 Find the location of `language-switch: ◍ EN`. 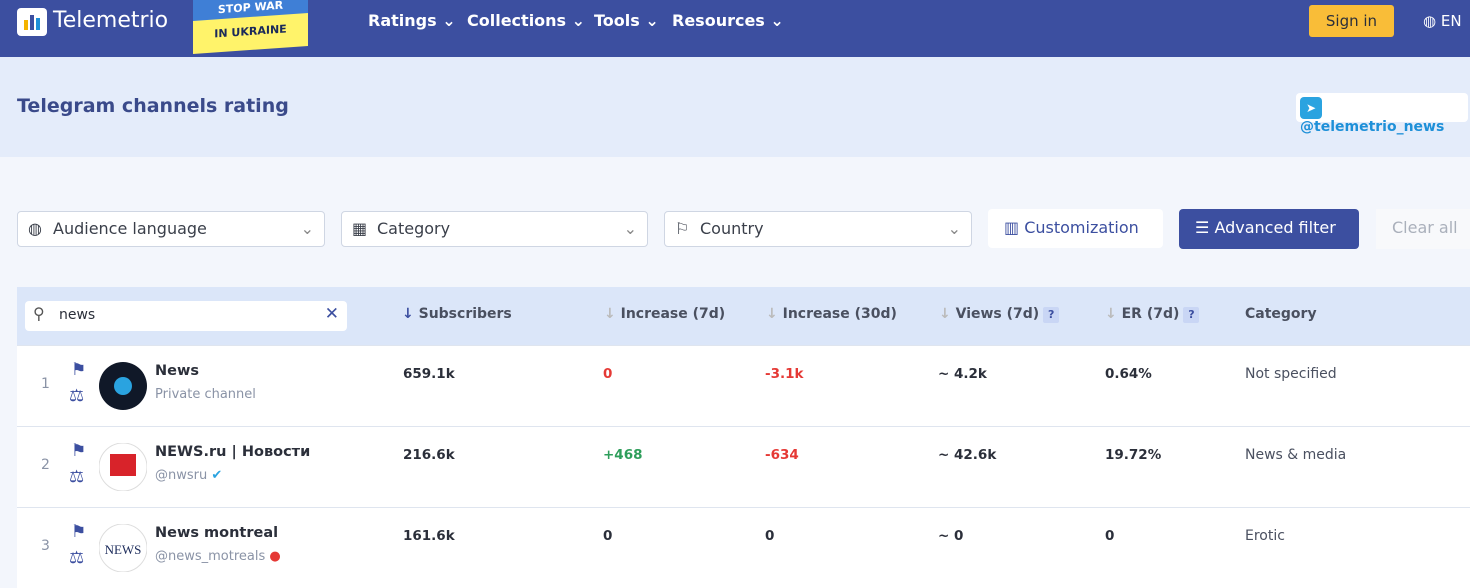

language-switch: ◍ EN is located at coordinates (1442, 21).